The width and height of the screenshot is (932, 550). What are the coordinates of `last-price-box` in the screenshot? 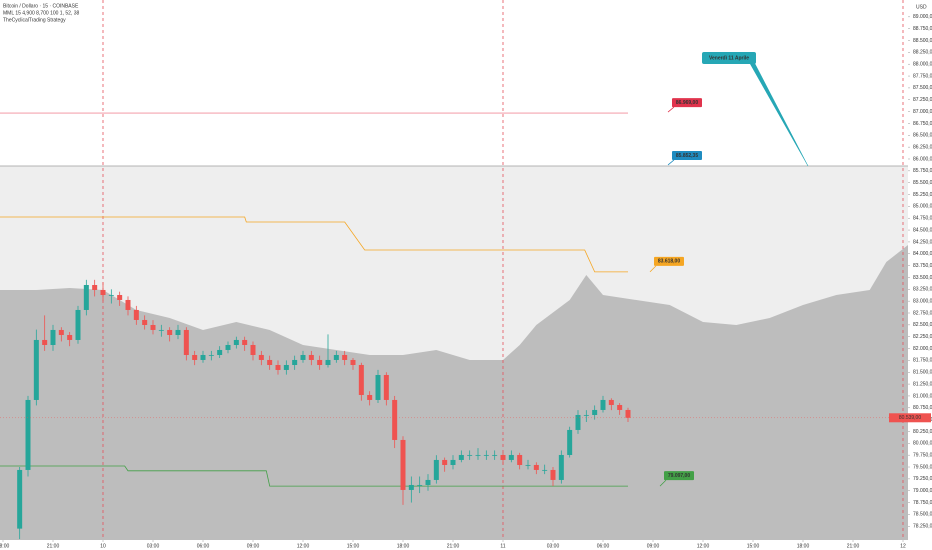 It's located at (910, 418).